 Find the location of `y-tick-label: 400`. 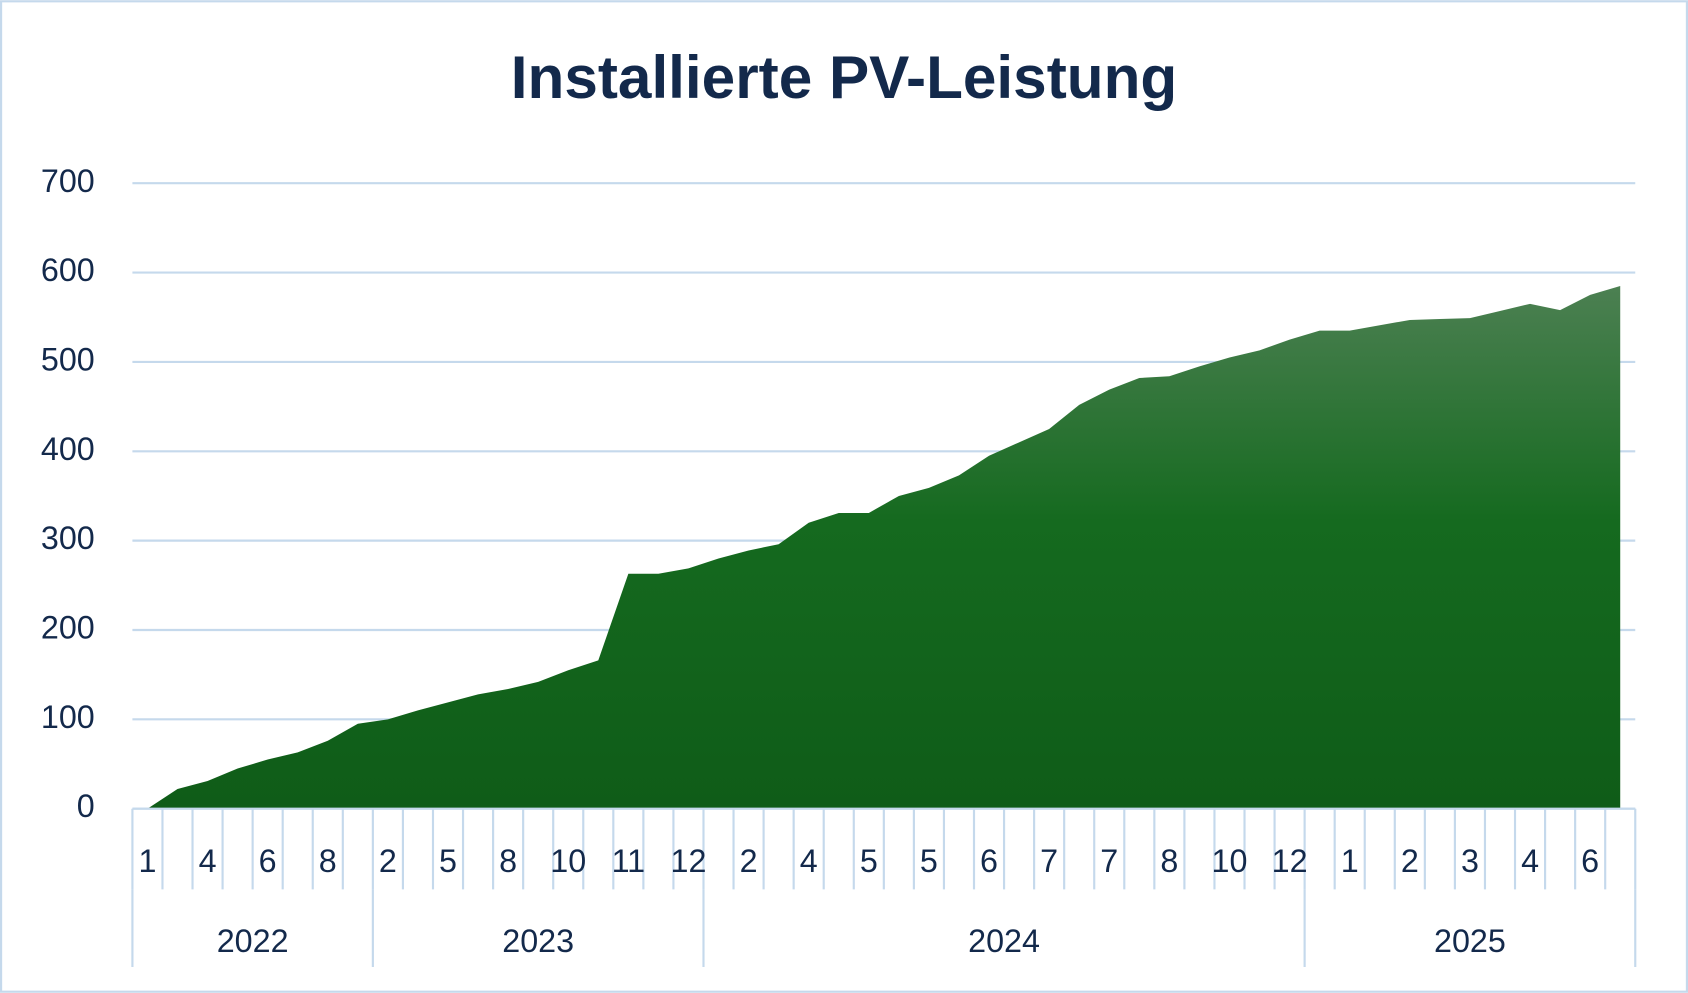

y-tick-label: 400 is located at coordinates (68, 449).